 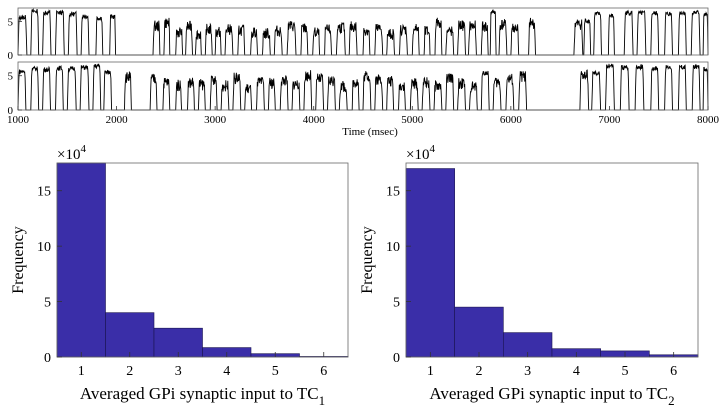 What do you see at coordinates (215, 120) in the screenshot?
I see `x-tick-label: 3000` at bounding box center [215, 120].